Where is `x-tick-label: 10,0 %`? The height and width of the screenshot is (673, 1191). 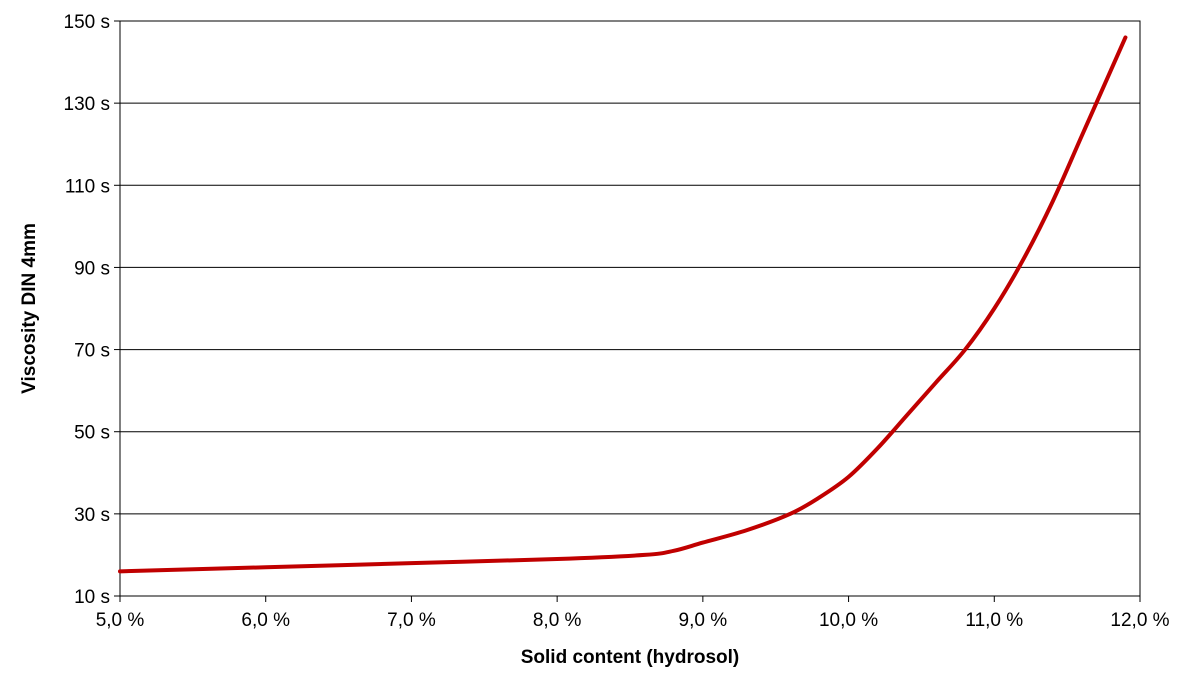 x-tick-label: 10,0 % is located at coordinates (848, 620).